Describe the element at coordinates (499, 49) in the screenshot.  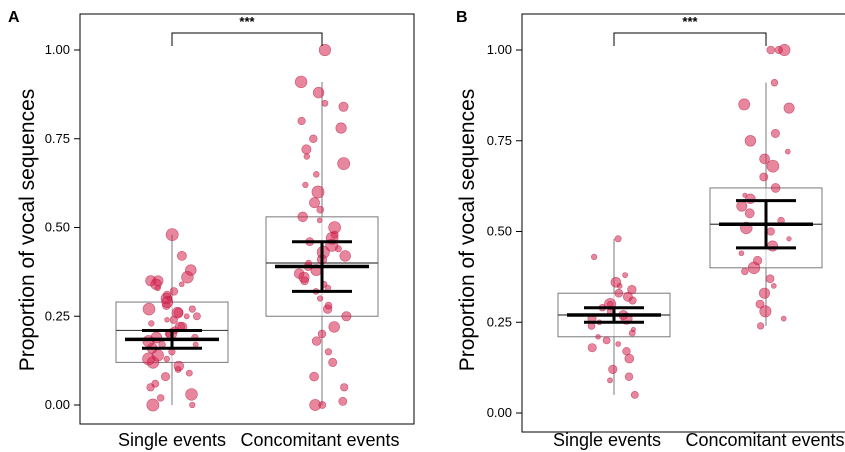
I see `y-tick-label-4: 1.00` at that location.